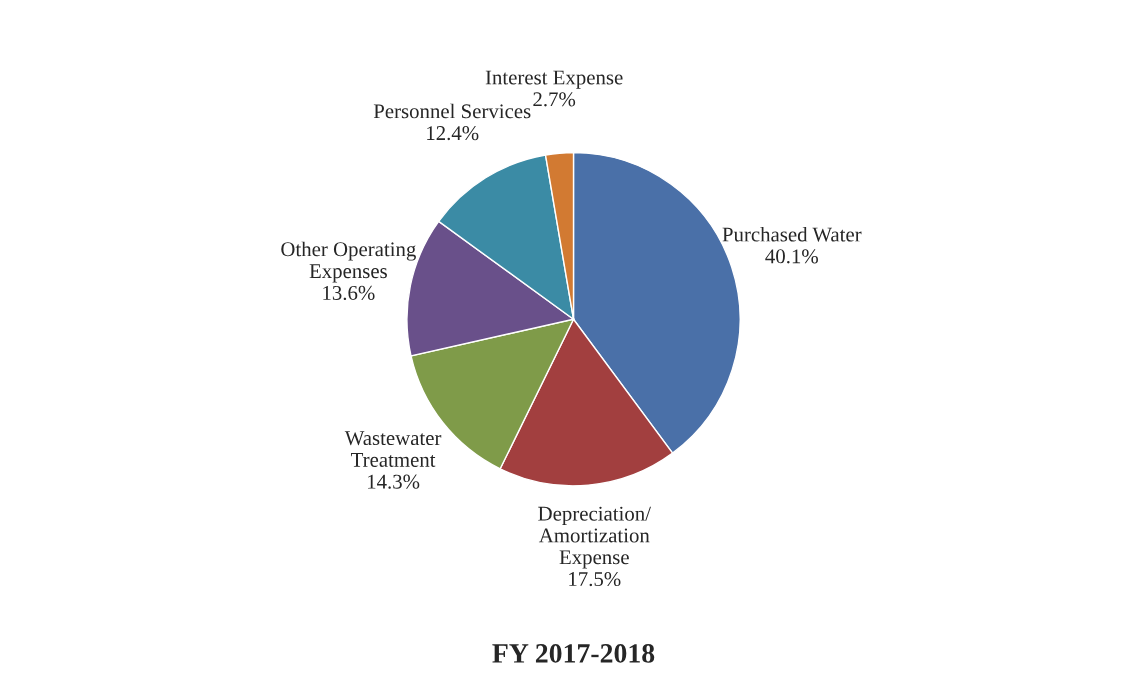  Describe the element at coordinates (791, 256) in the screenshot. I see `data-label: 40.1%` at that location.